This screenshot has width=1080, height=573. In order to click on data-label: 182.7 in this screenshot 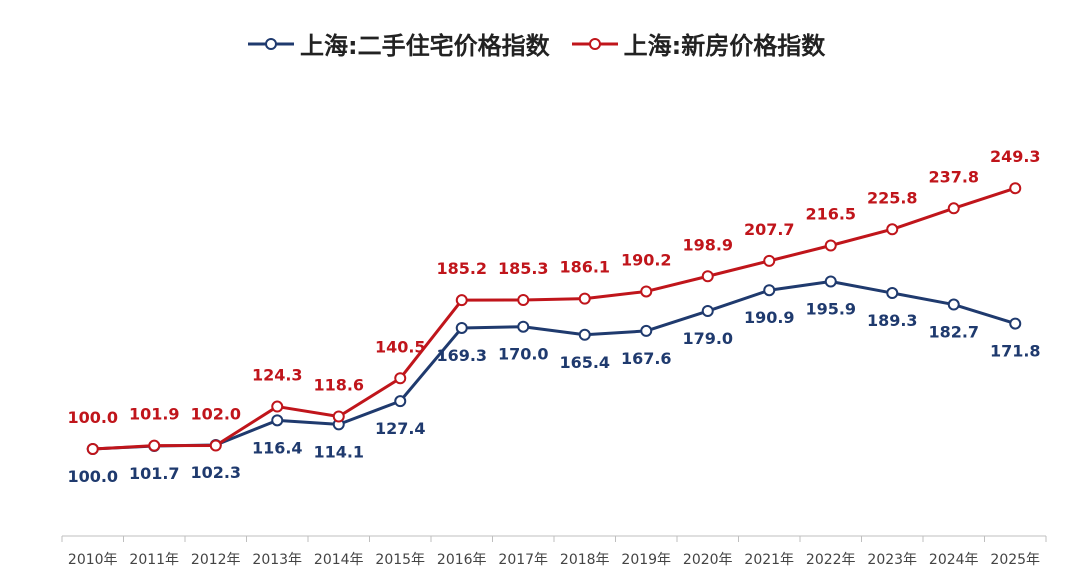, I will do `click(953, 332)`.